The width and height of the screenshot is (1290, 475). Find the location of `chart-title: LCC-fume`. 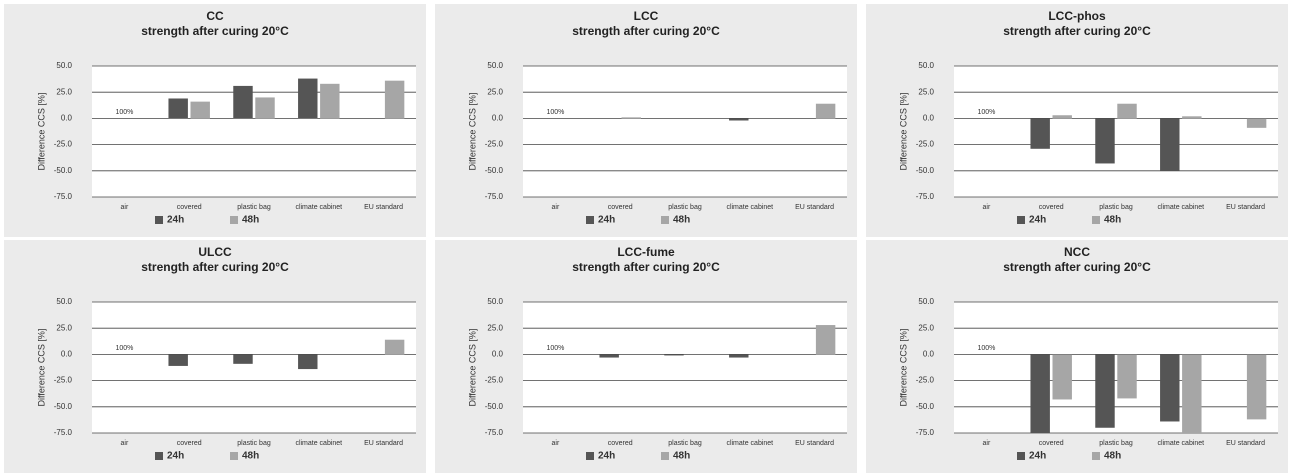

chart-title: LCC-fume is located at coordinates (646, 252).